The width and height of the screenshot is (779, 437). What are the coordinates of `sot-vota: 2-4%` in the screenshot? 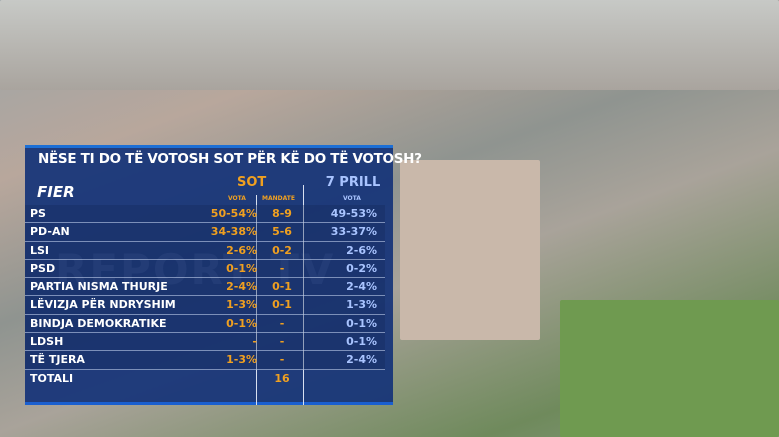 It's located at (241, 287).